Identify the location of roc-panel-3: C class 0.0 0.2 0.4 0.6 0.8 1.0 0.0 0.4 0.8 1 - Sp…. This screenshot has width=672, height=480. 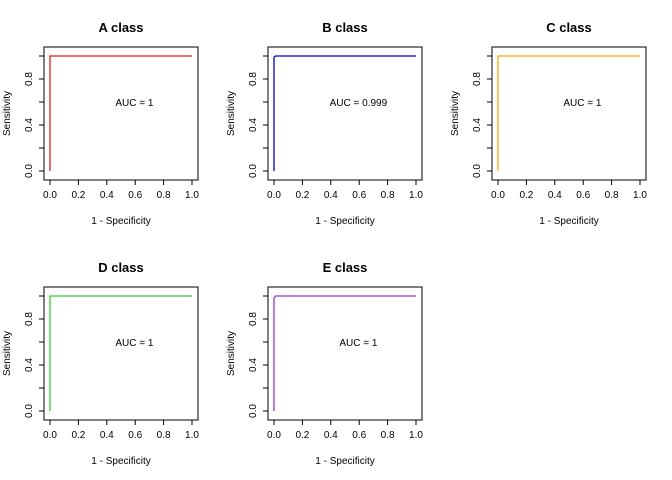
(548, 123).